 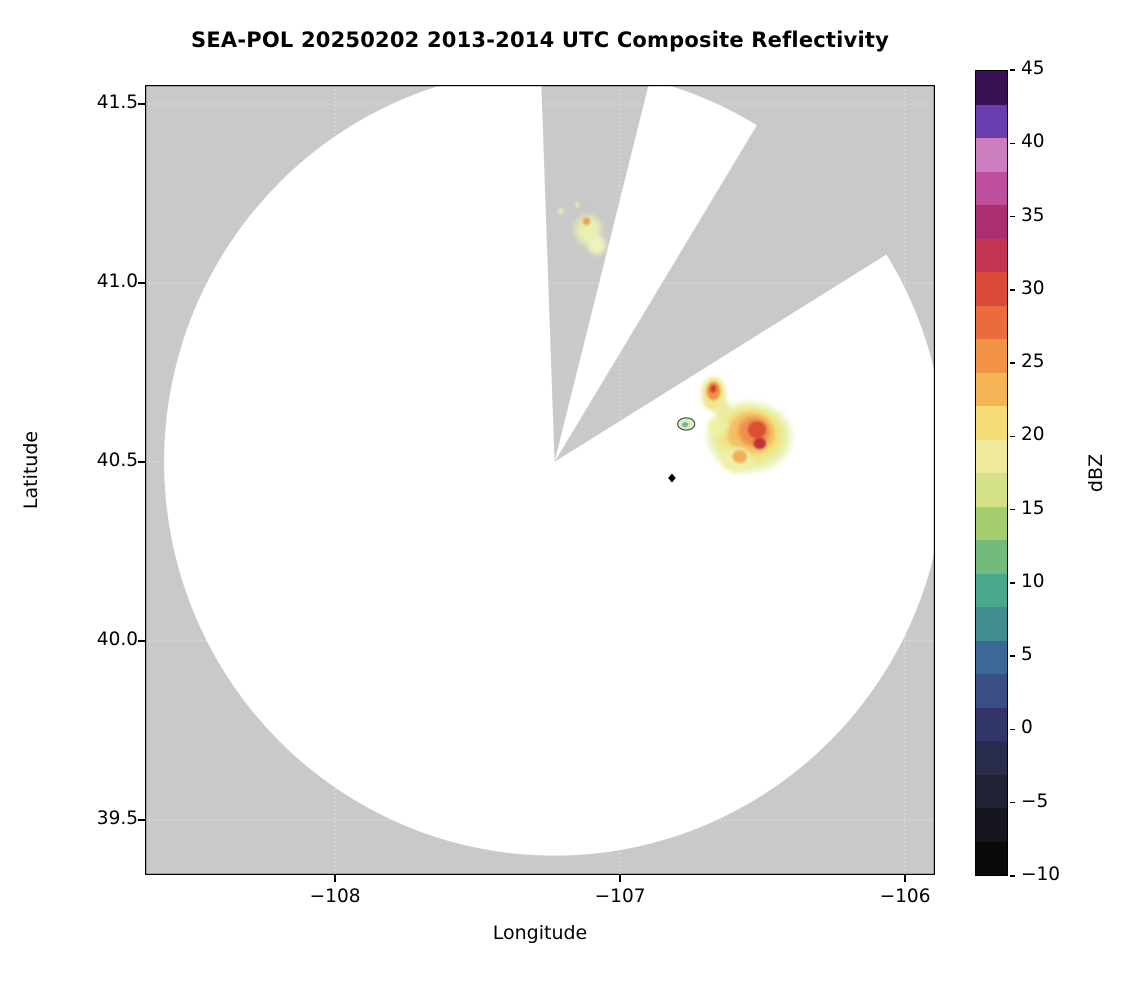 I want to click on colorbar-tick-label: 35, so click(x=1033, y=215).